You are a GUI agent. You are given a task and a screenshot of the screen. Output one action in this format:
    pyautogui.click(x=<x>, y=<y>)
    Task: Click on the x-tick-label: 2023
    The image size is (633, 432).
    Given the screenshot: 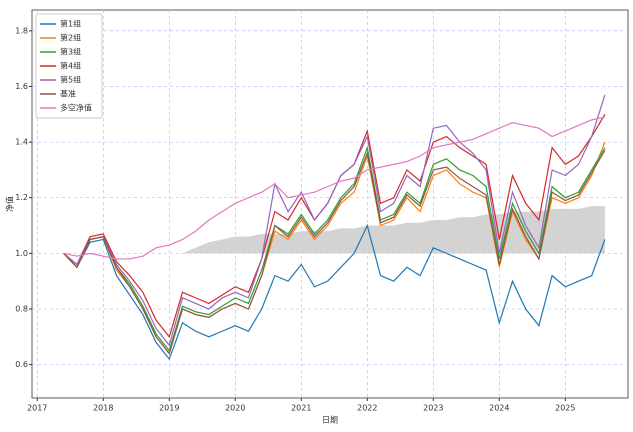 What is the action you would take?
    pyautogui.click(x=433, y=408)
    